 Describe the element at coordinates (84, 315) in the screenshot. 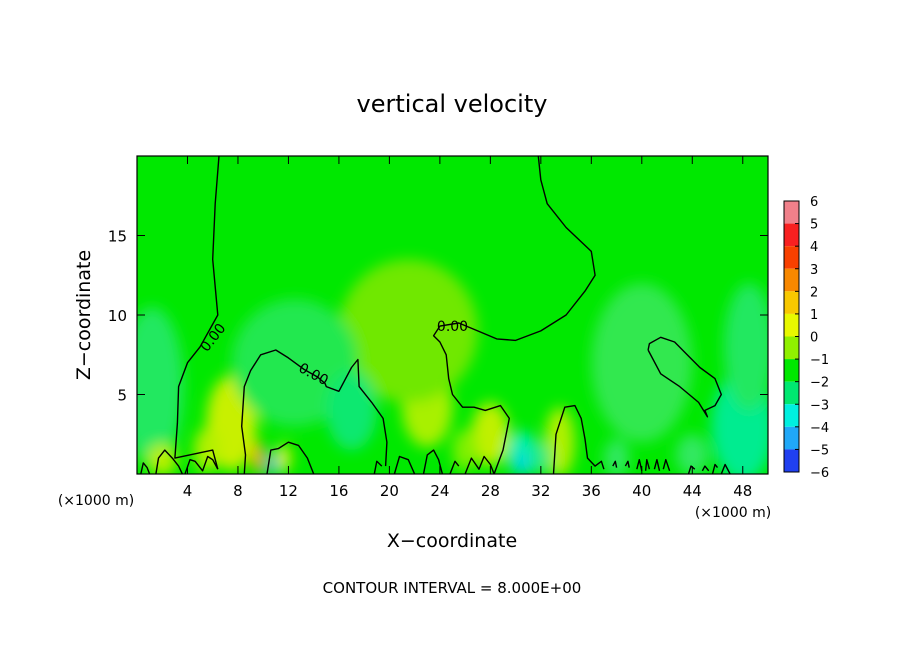

I see `y-axis-label: Z−coordinate` at that location.